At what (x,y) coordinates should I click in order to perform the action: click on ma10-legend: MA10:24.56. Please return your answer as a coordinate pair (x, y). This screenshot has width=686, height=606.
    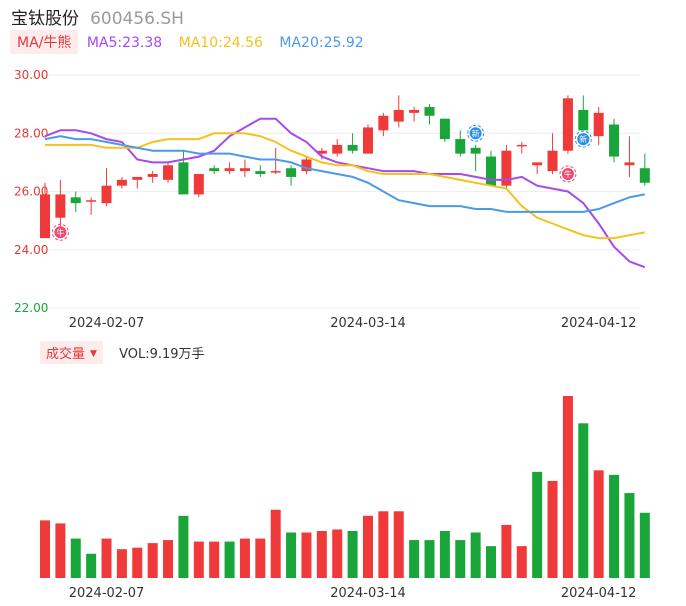
    Looking at the image, I should click on (220, 43).